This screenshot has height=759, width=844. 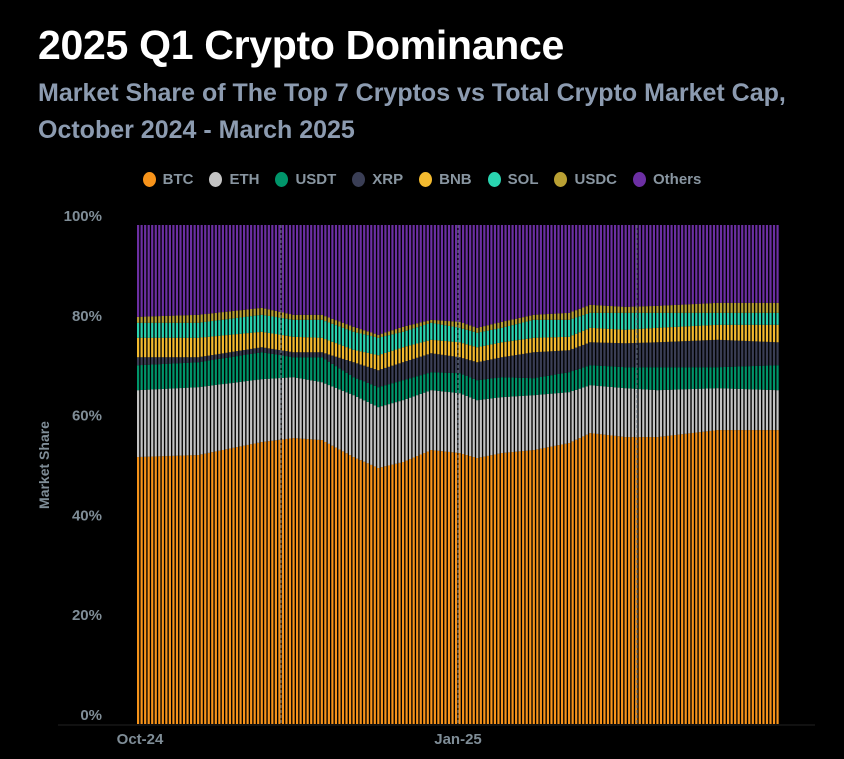 I want to click on legend-label: BTC, so click(x=178, y=179).